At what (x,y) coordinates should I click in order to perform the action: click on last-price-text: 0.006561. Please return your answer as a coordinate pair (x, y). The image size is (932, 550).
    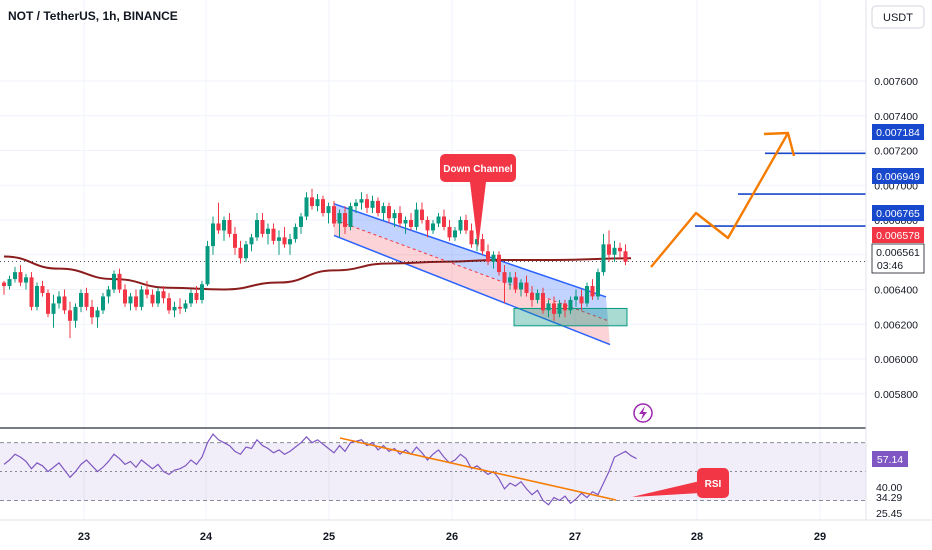
    Looking at the image, I should click on (898, 253).